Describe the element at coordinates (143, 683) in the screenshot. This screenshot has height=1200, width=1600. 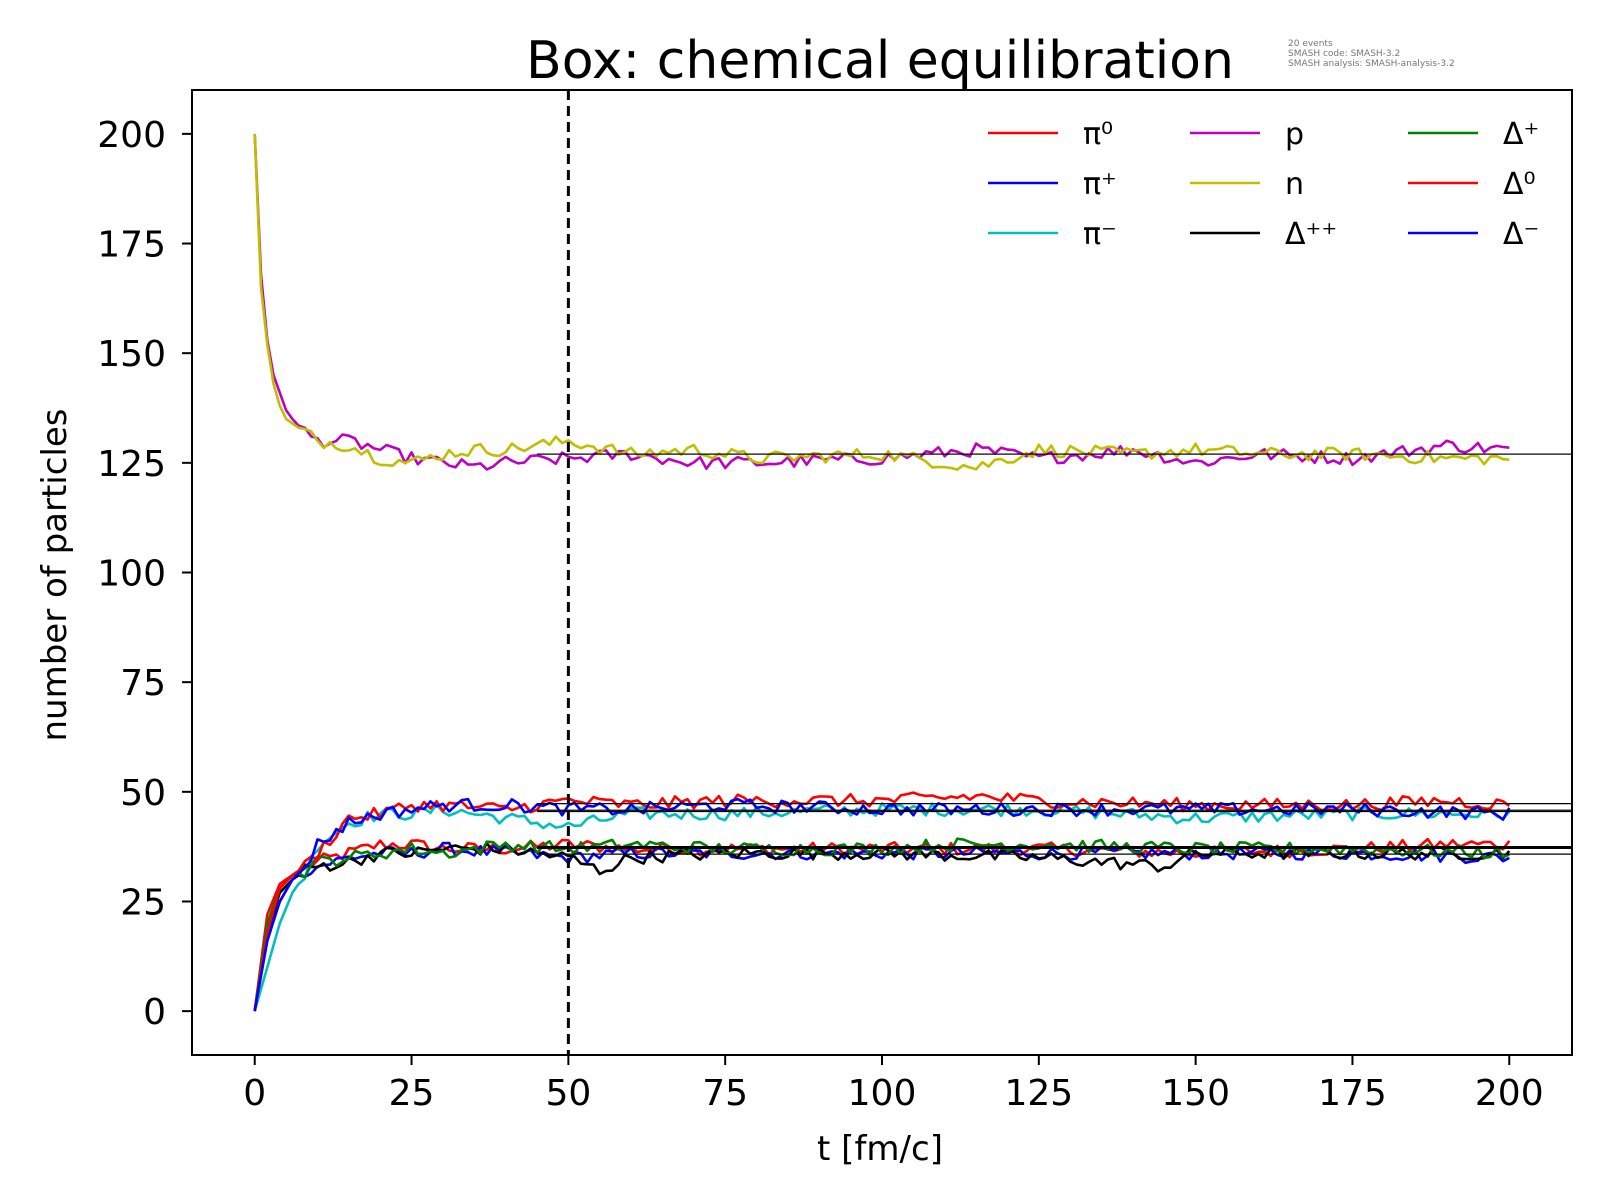
I see `y-tick-label: 75` at that location.